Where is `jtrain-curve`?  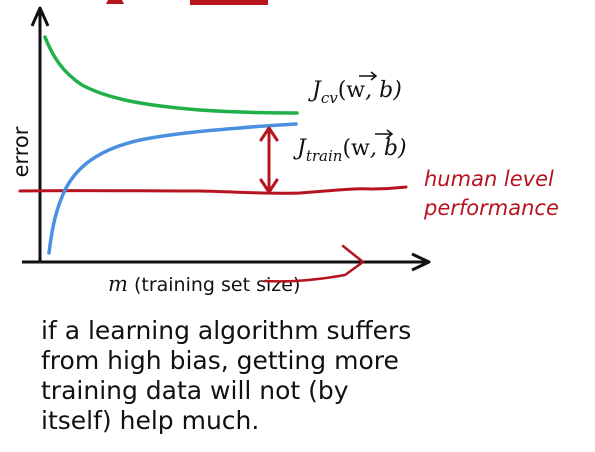 jtrain-curve is located at coordinates (172, 188).